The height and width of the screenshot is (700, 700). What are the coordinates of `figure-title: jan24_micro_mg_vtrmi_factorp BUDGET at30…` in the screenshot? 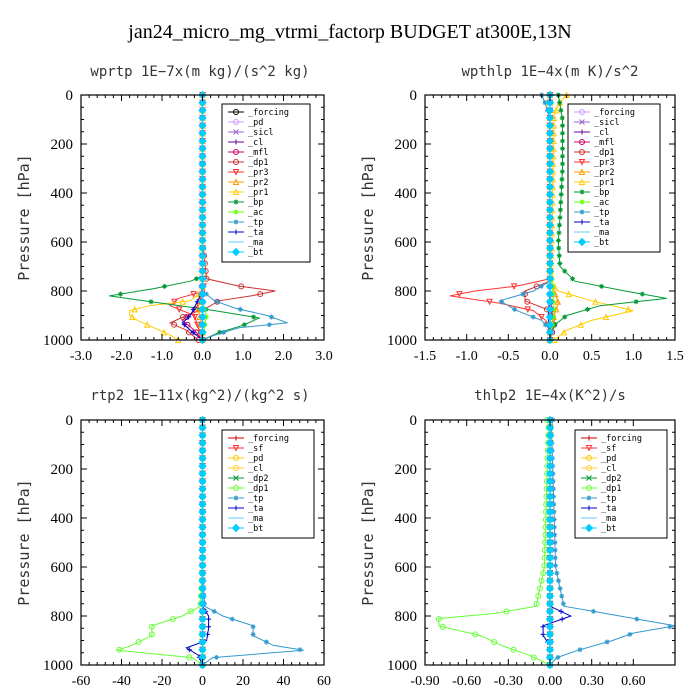 It's located at (349, 32).